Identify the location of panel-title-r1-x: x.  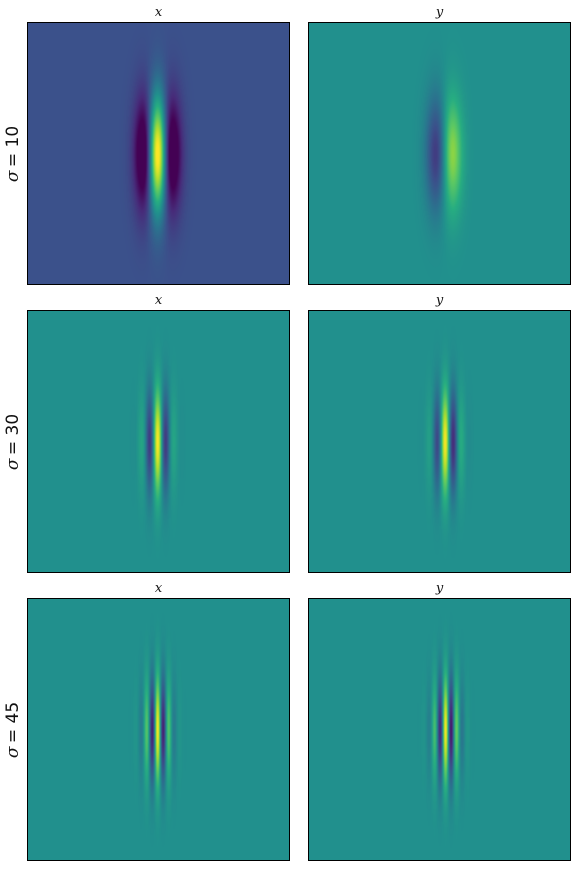
(158, 13).